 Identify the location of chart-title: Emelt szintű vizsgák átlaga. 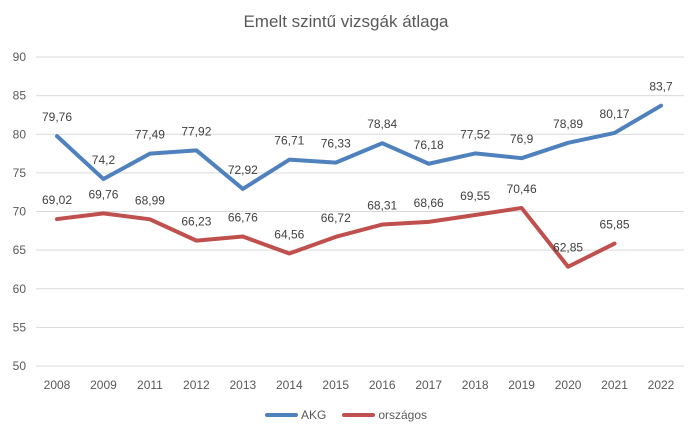
(346, 21).